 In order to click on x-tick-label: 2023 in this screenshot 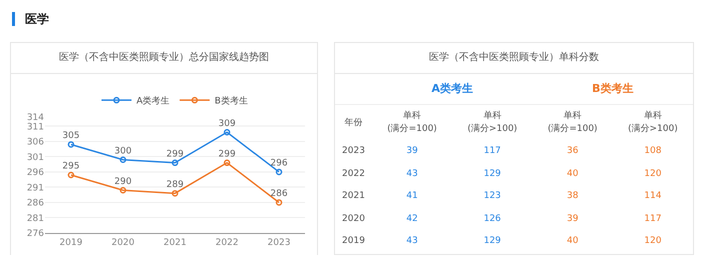, I will do `click(279, 243)`.